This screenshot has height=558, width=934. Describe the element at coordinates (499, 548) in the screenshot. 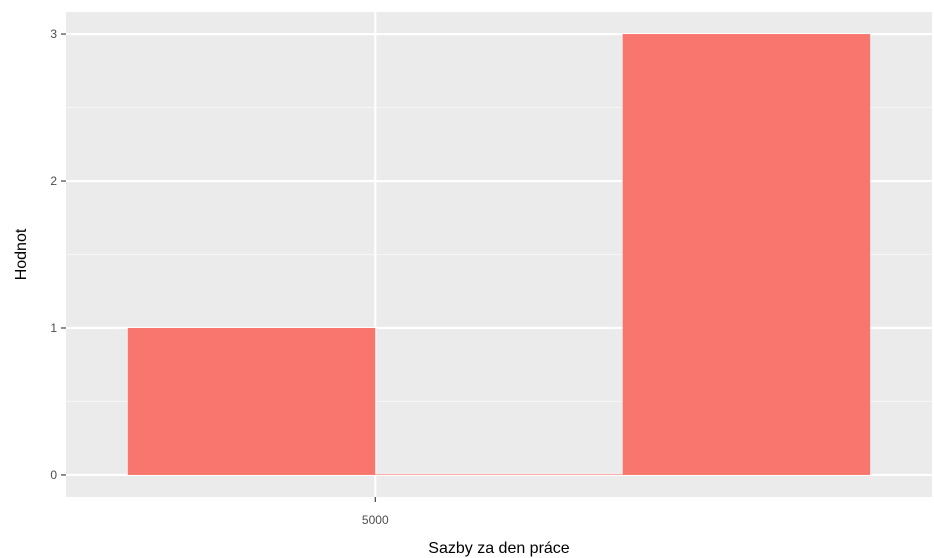

I see `x-axis-title: Sazby za den práce` at that location.